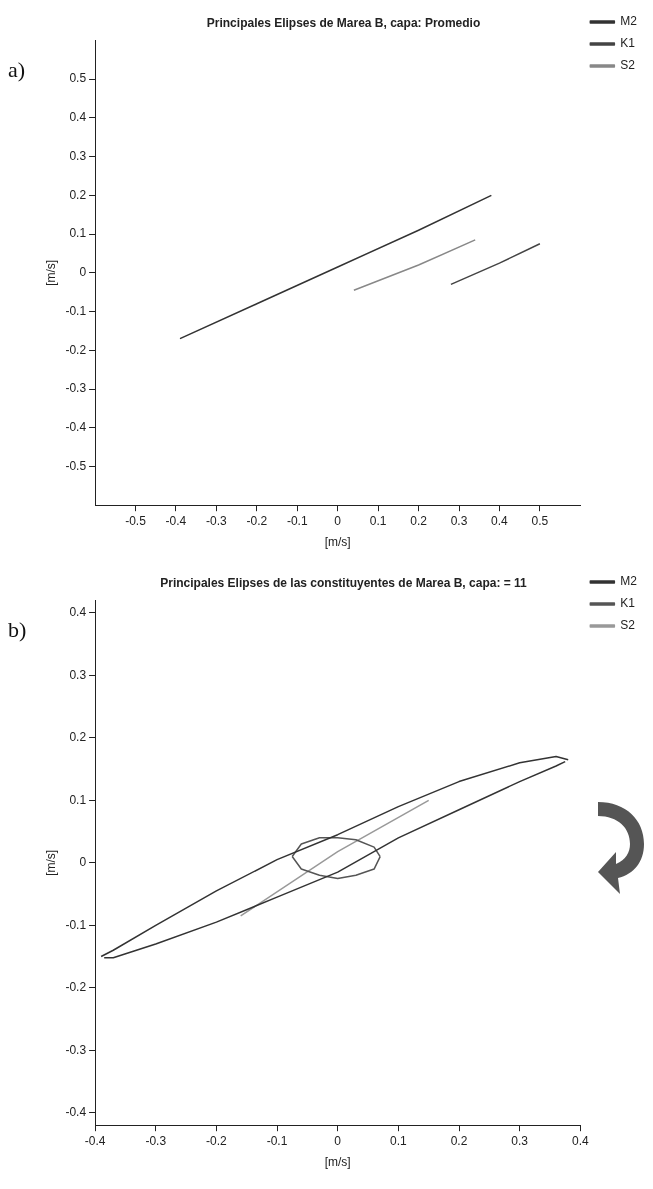 The image size is (653, 1189). I want to click on text: a), so click(17, 70).